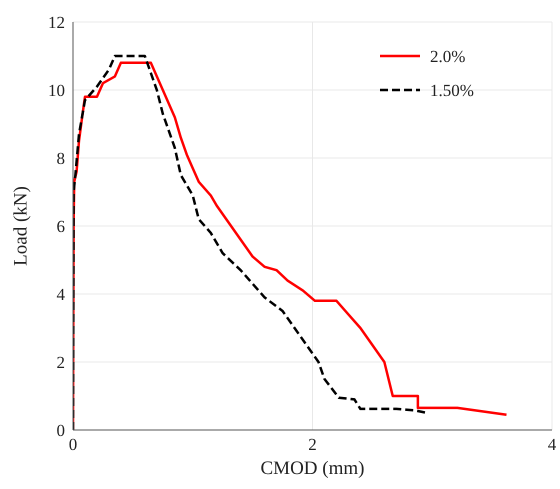  What do you see at coordinates (312, 468) in the screenshot?
I see `x-axis-title: CMOD (mm)` at bounding box center [312, 468].